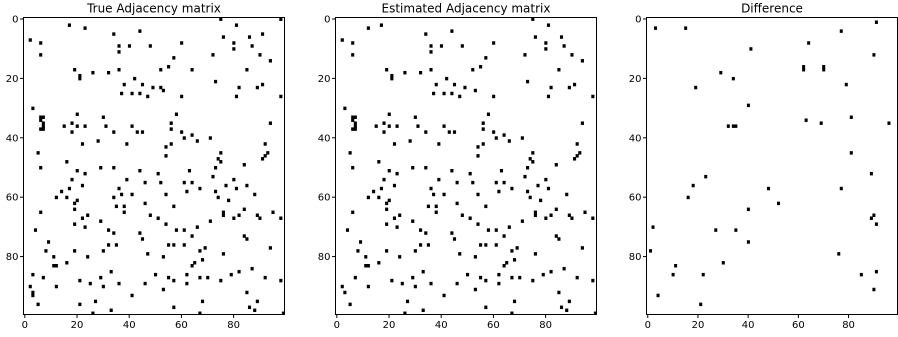  I want to click on difference-y-axis: 0 20 40 60 80, so click(638, 138).